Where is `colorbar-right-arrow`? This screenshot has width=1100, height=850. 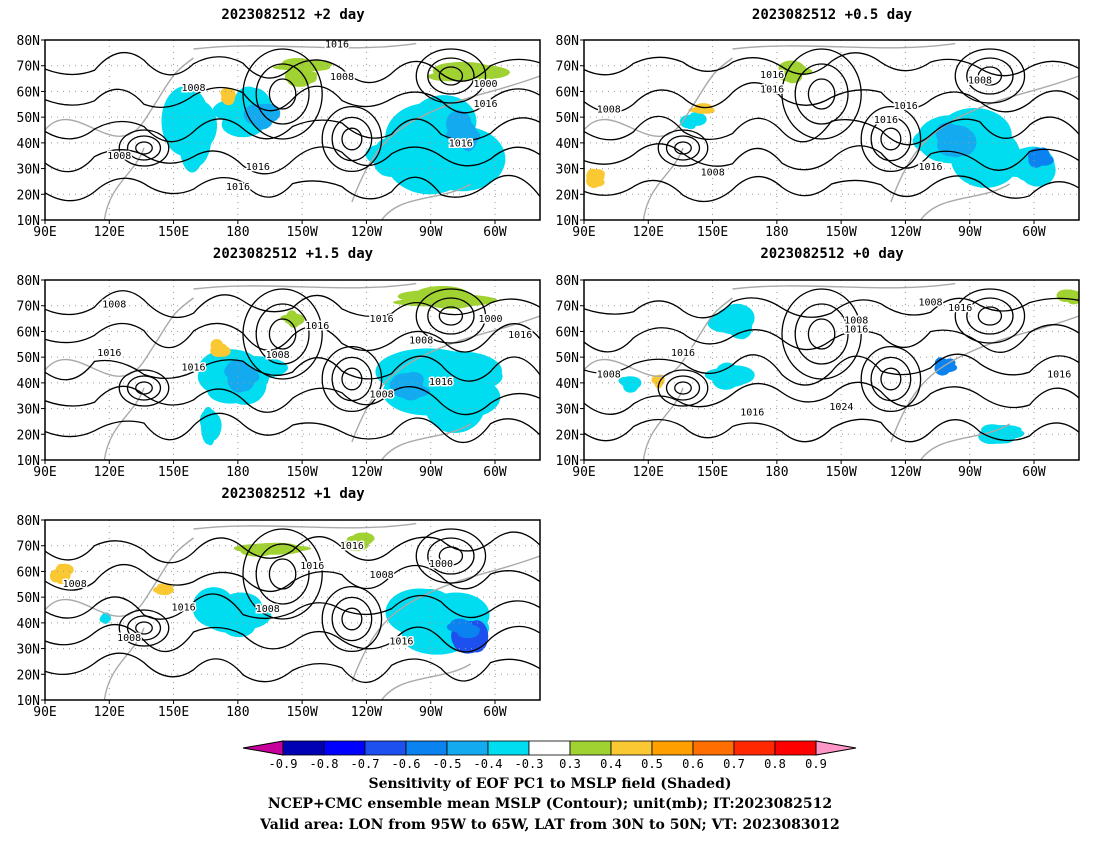
colorbar-right-arrow is located at coordinates (836, 748).